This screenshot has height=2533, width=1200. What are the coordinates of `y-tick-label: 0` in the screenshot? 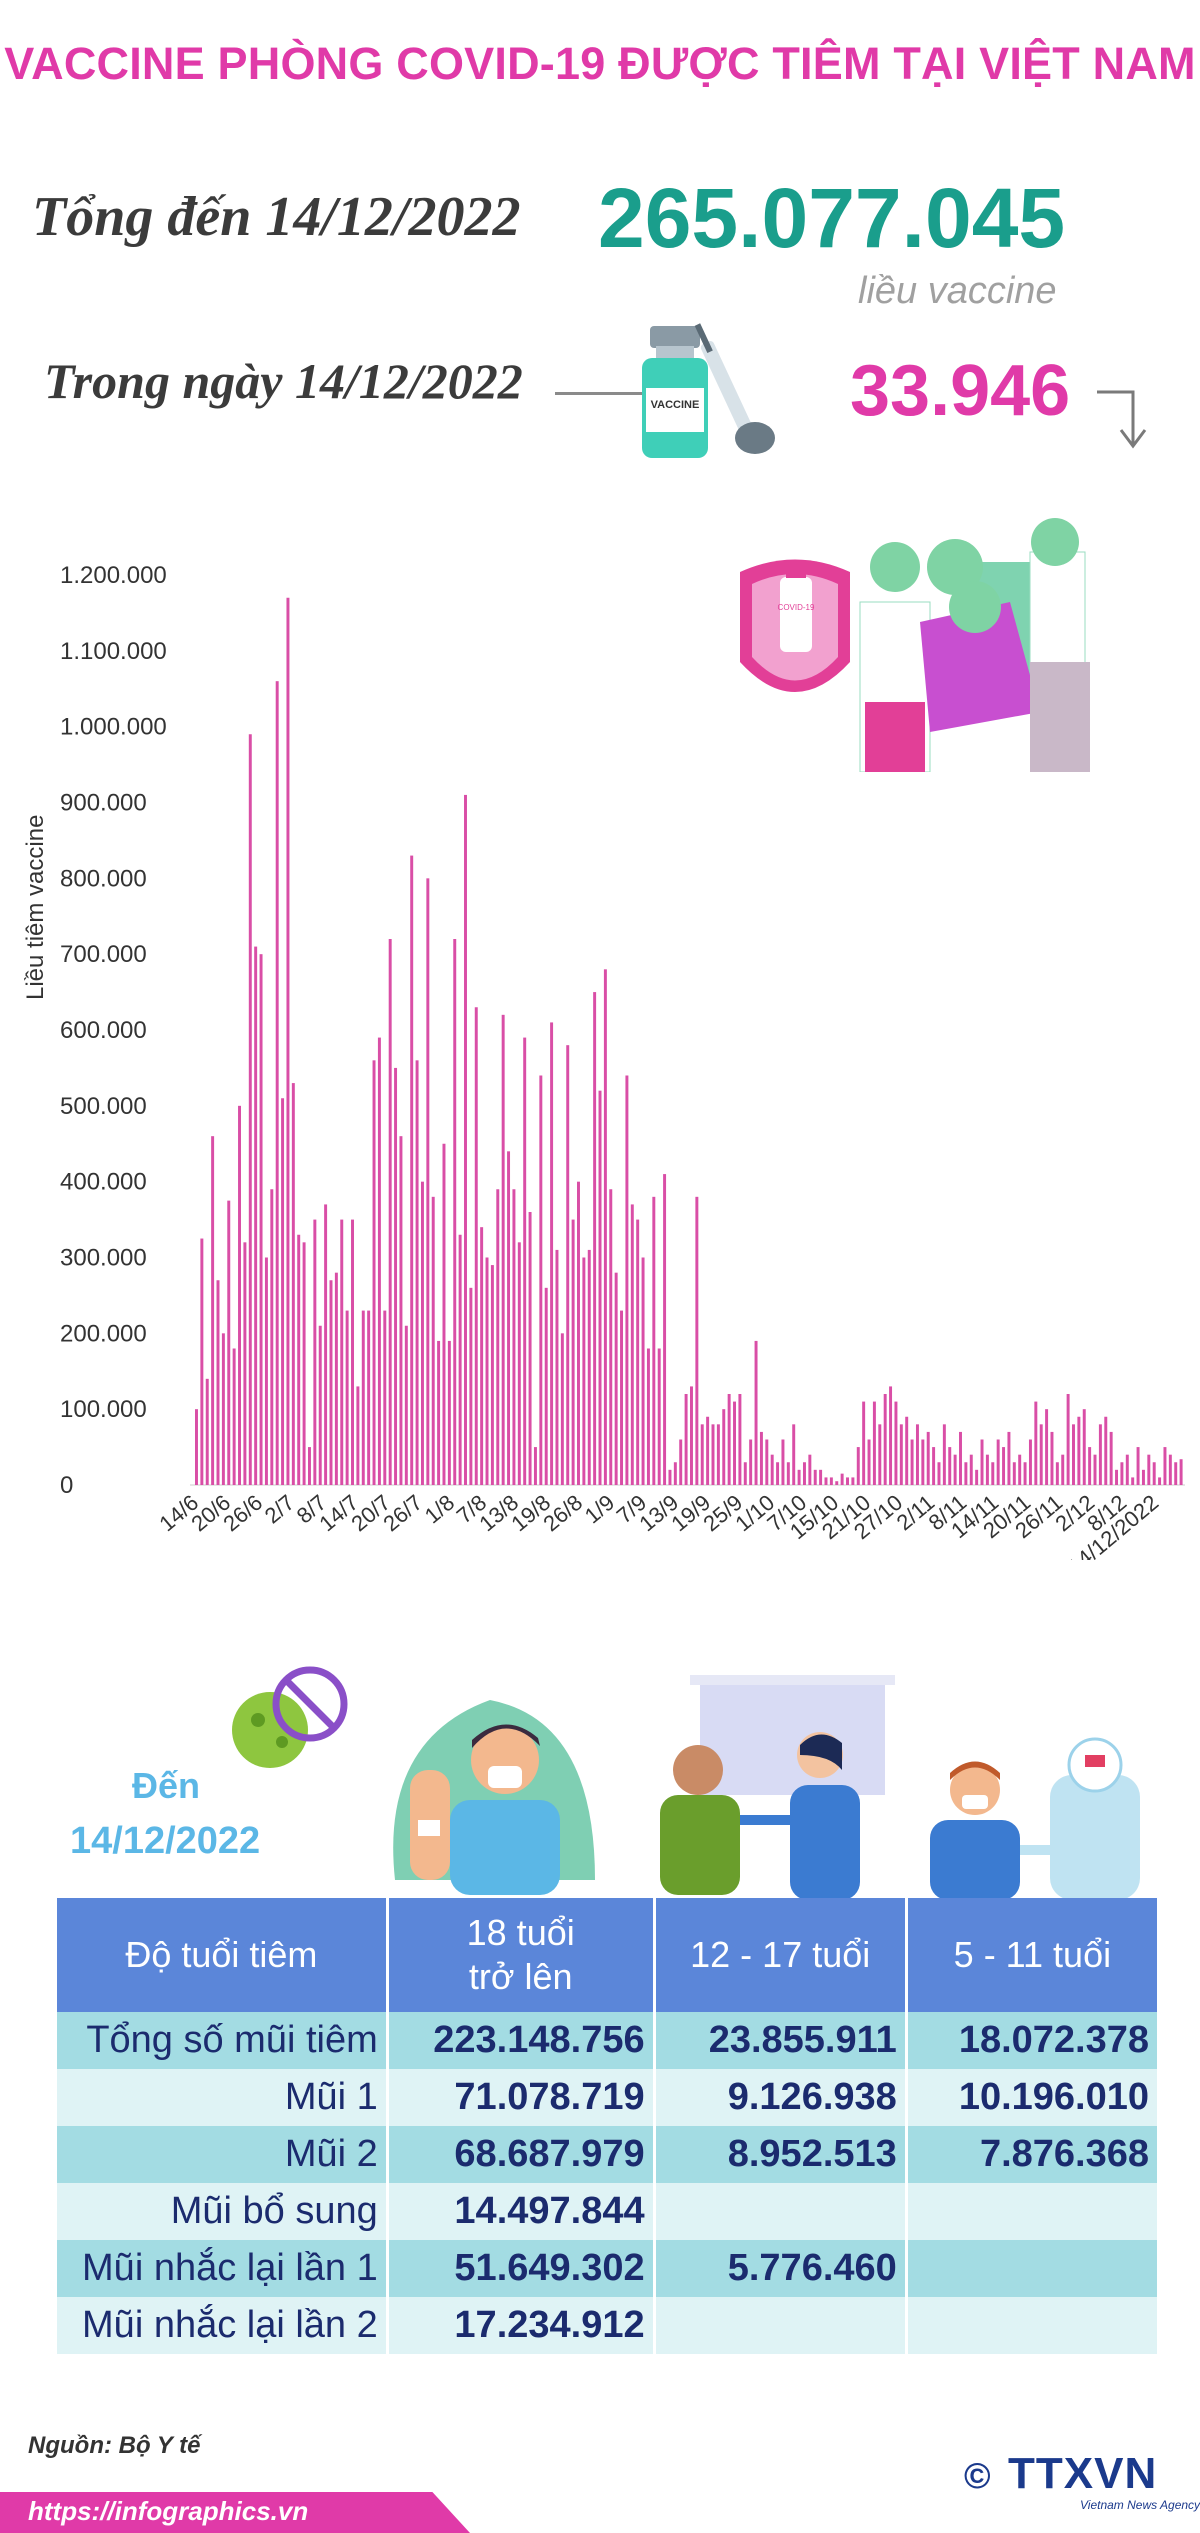 It's located at (66, 1485).